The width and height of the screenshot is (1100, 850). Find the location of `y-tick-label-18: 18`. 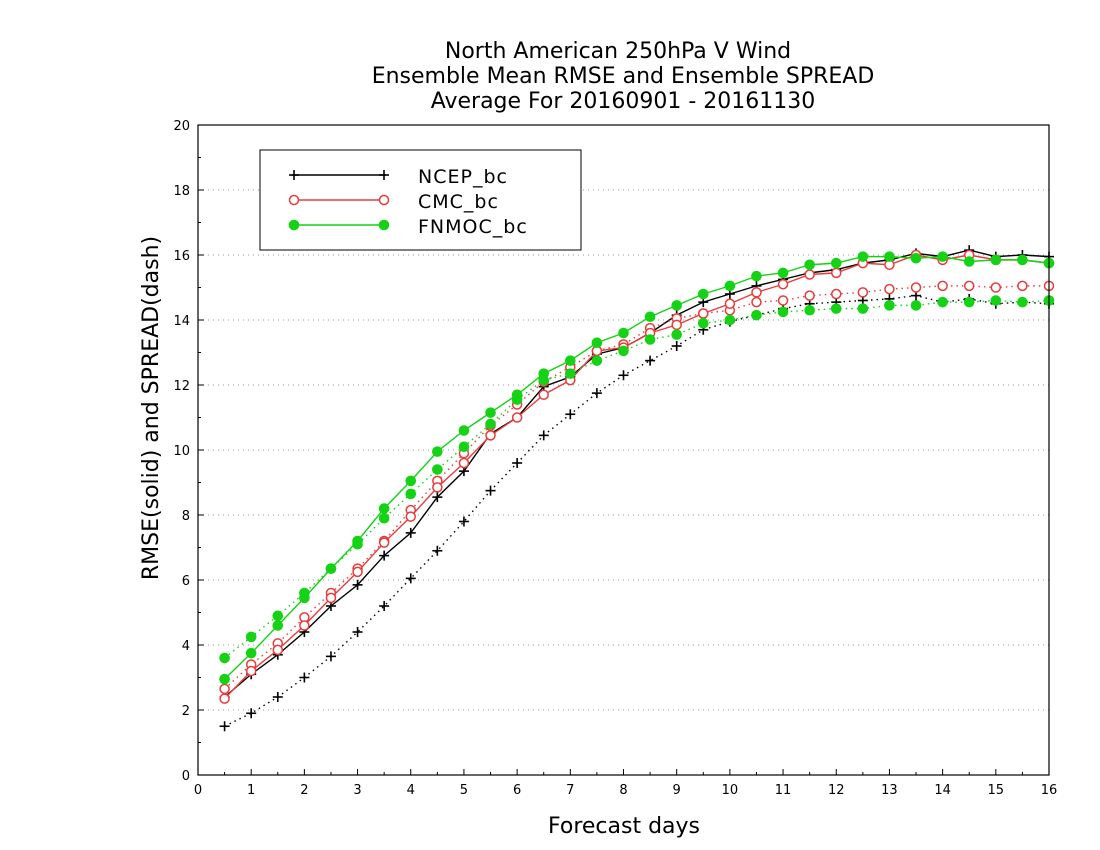

y-tick-label-18: 18 is located at coordinates (181, 191).